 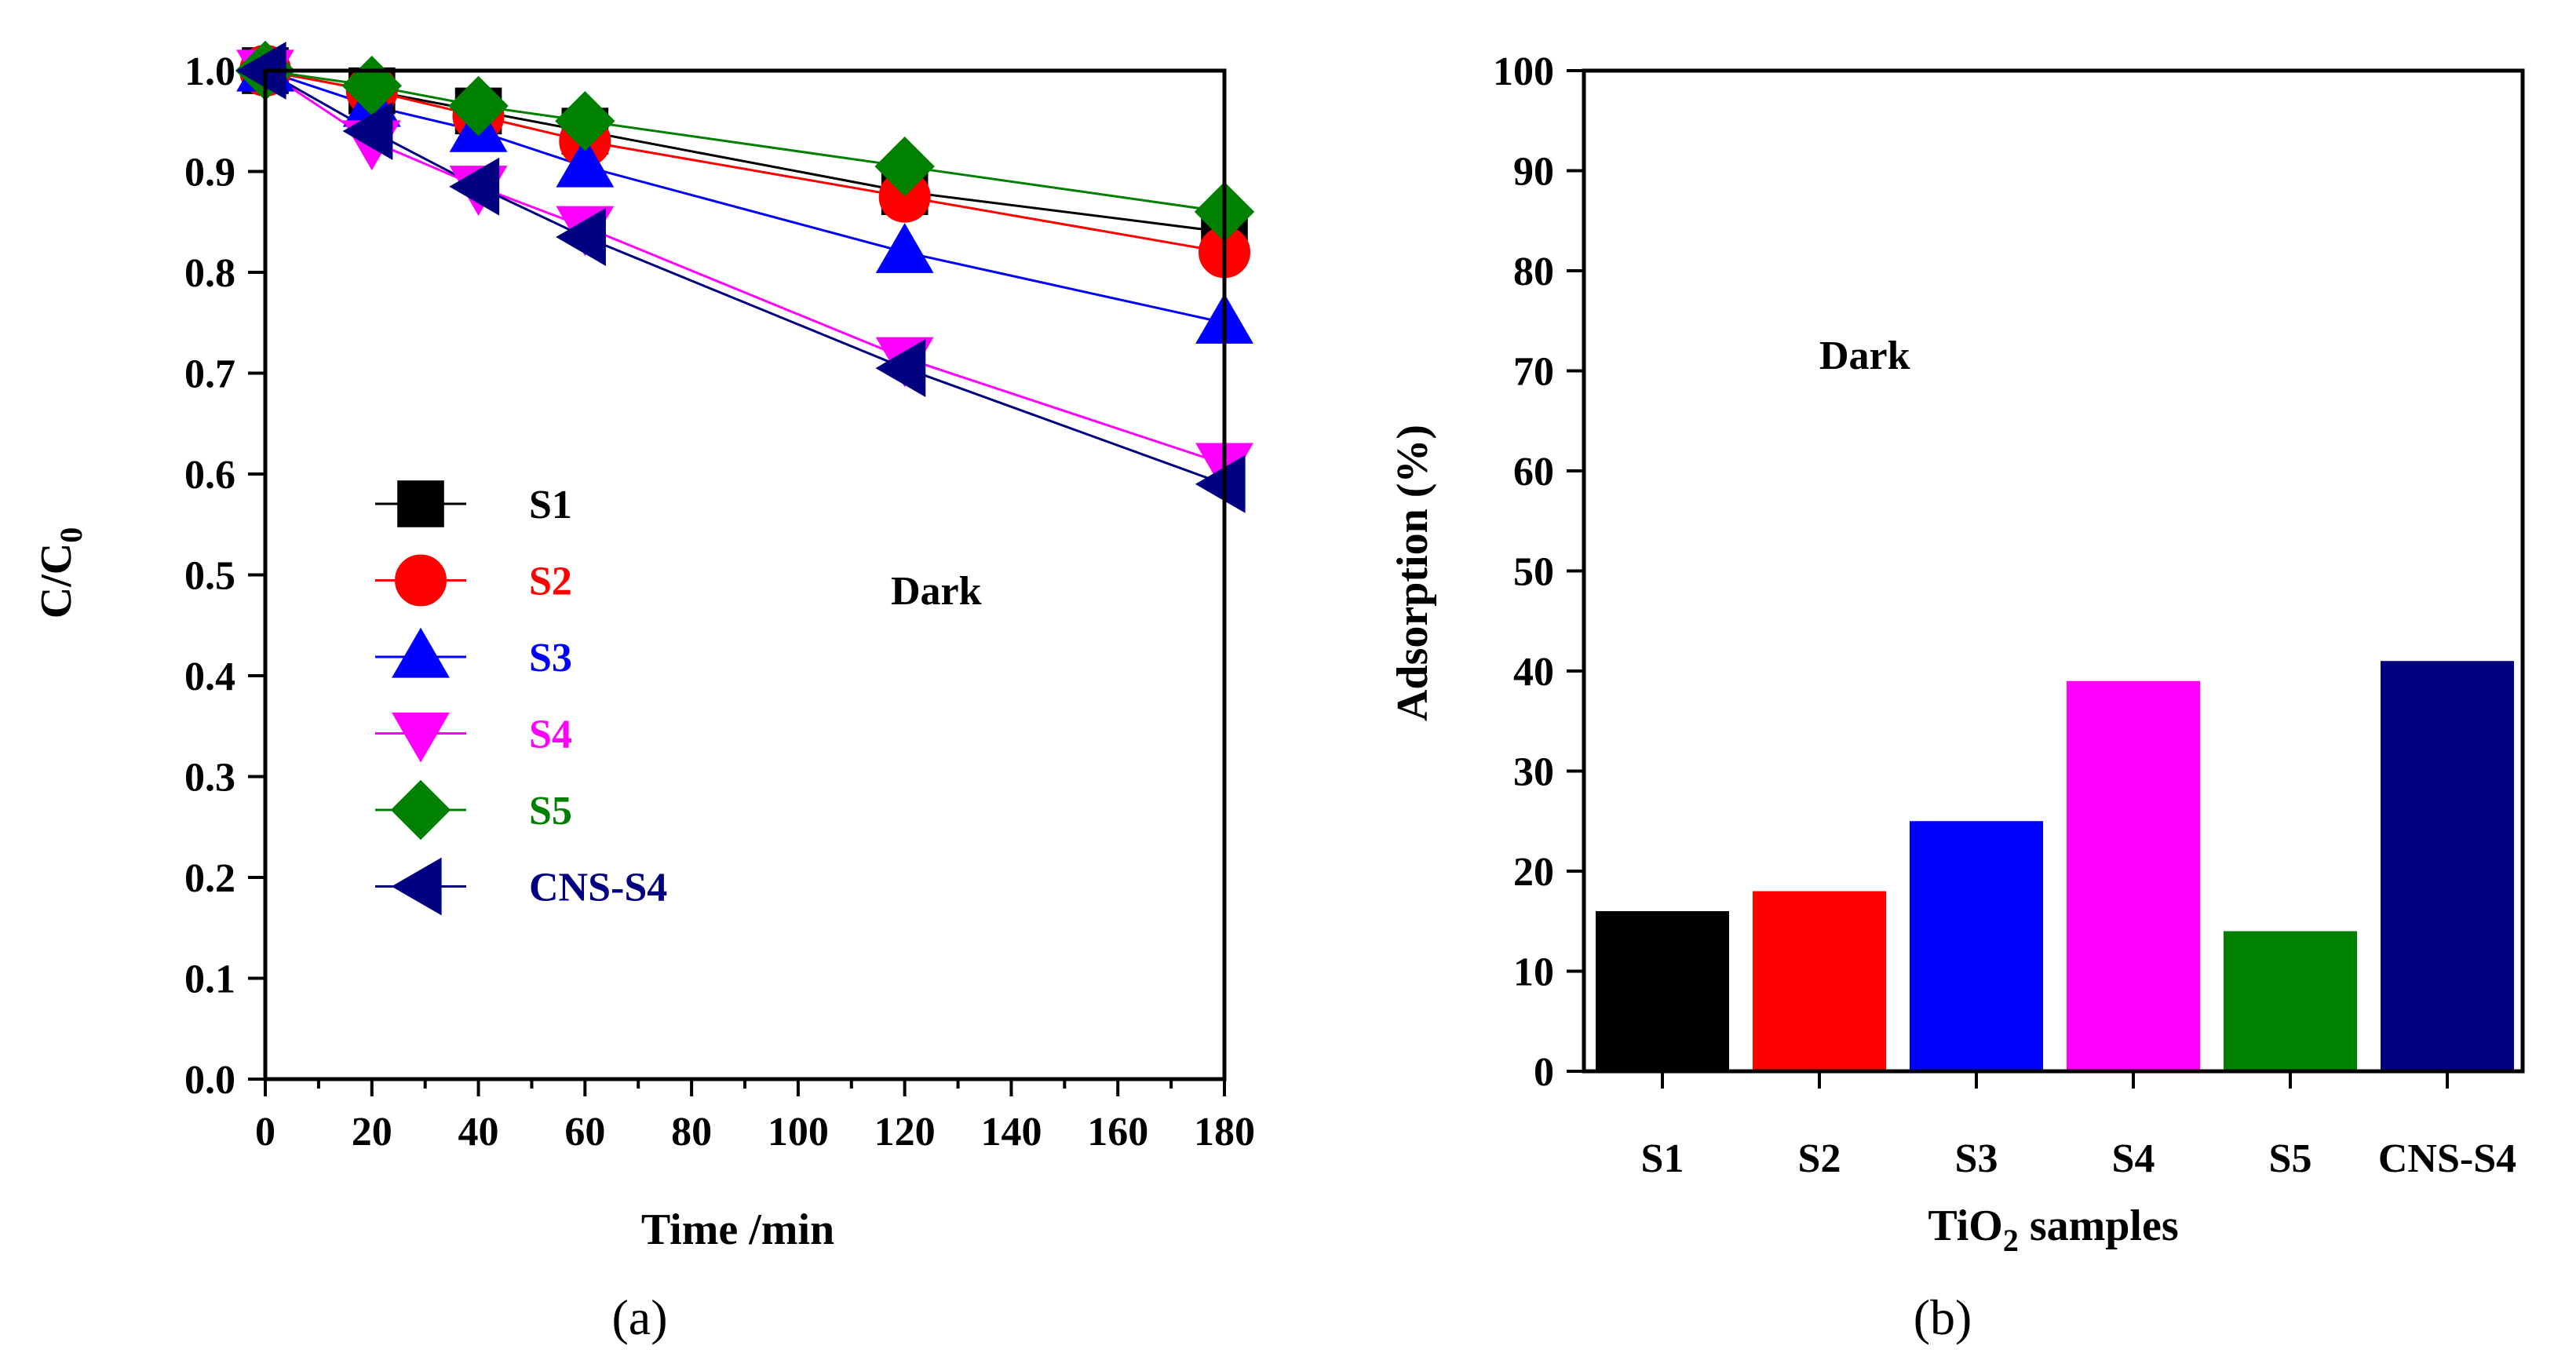 What do you see at coordinates (56, 580) in the screenshot?
I see `panel-a-y-title-main: C/C` at bounding box center [56, 580].